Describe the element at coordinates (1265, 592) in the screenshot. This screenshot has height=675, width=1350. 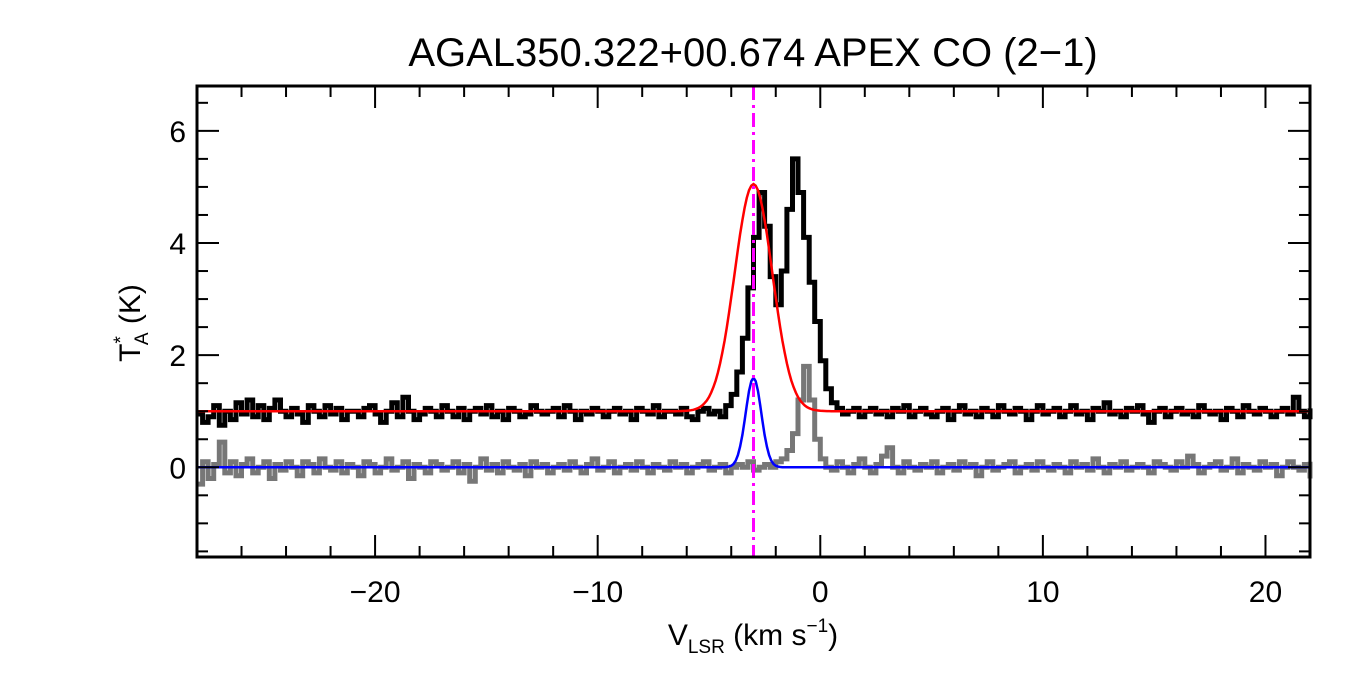
I see `x-tick-label: 20` at that location.